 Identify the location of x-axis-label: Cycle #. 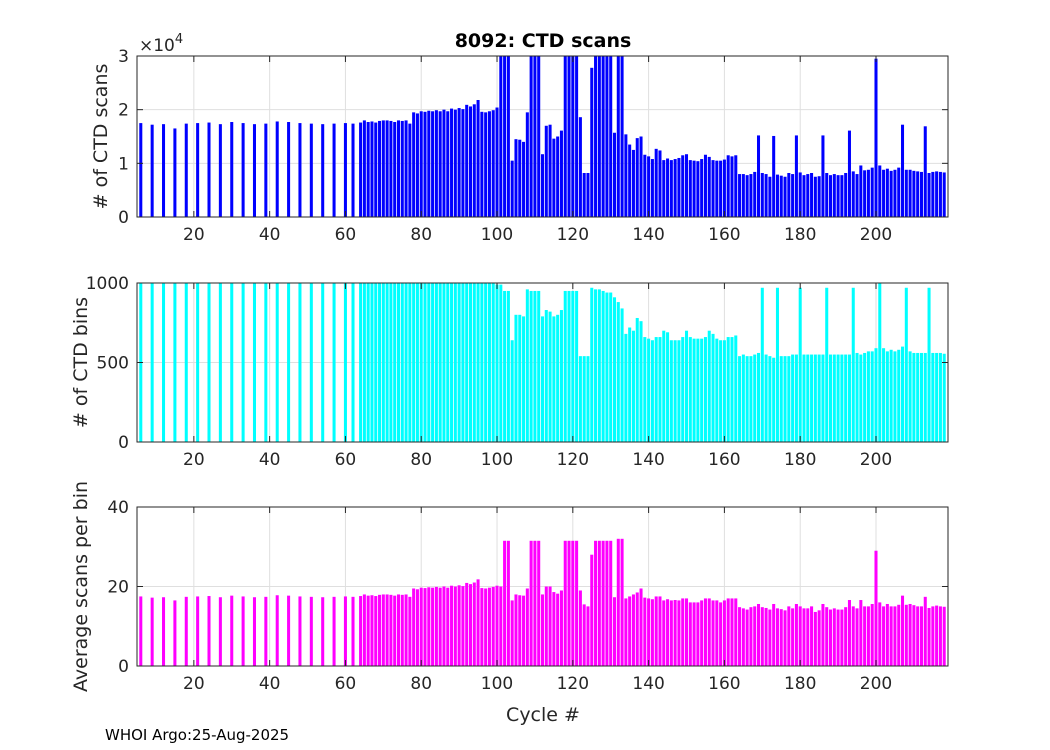
(543, 715).